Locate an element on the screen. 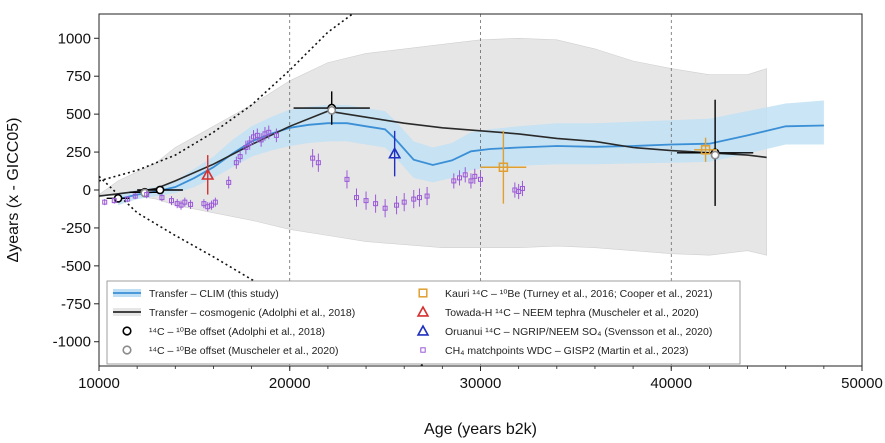 The width and height of the screenshot is (885, 443). cosmogenic-transfer-line is located at coordinates (433, 153).